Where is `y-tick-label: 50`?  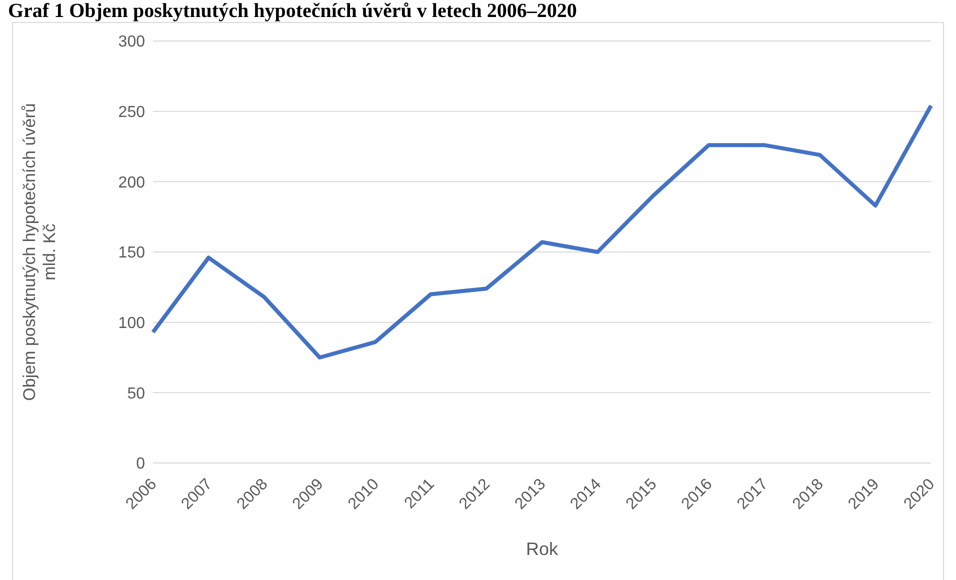
y-tick-label: 50 is located at coordinates (136, 393).